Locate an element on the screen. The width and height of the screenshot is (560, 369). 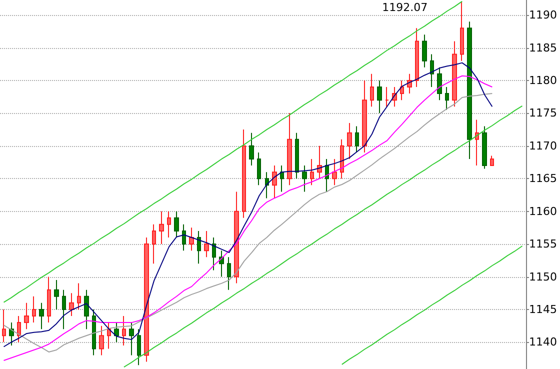
y-tick-label: 1190 is located at coordinates (543, 15).